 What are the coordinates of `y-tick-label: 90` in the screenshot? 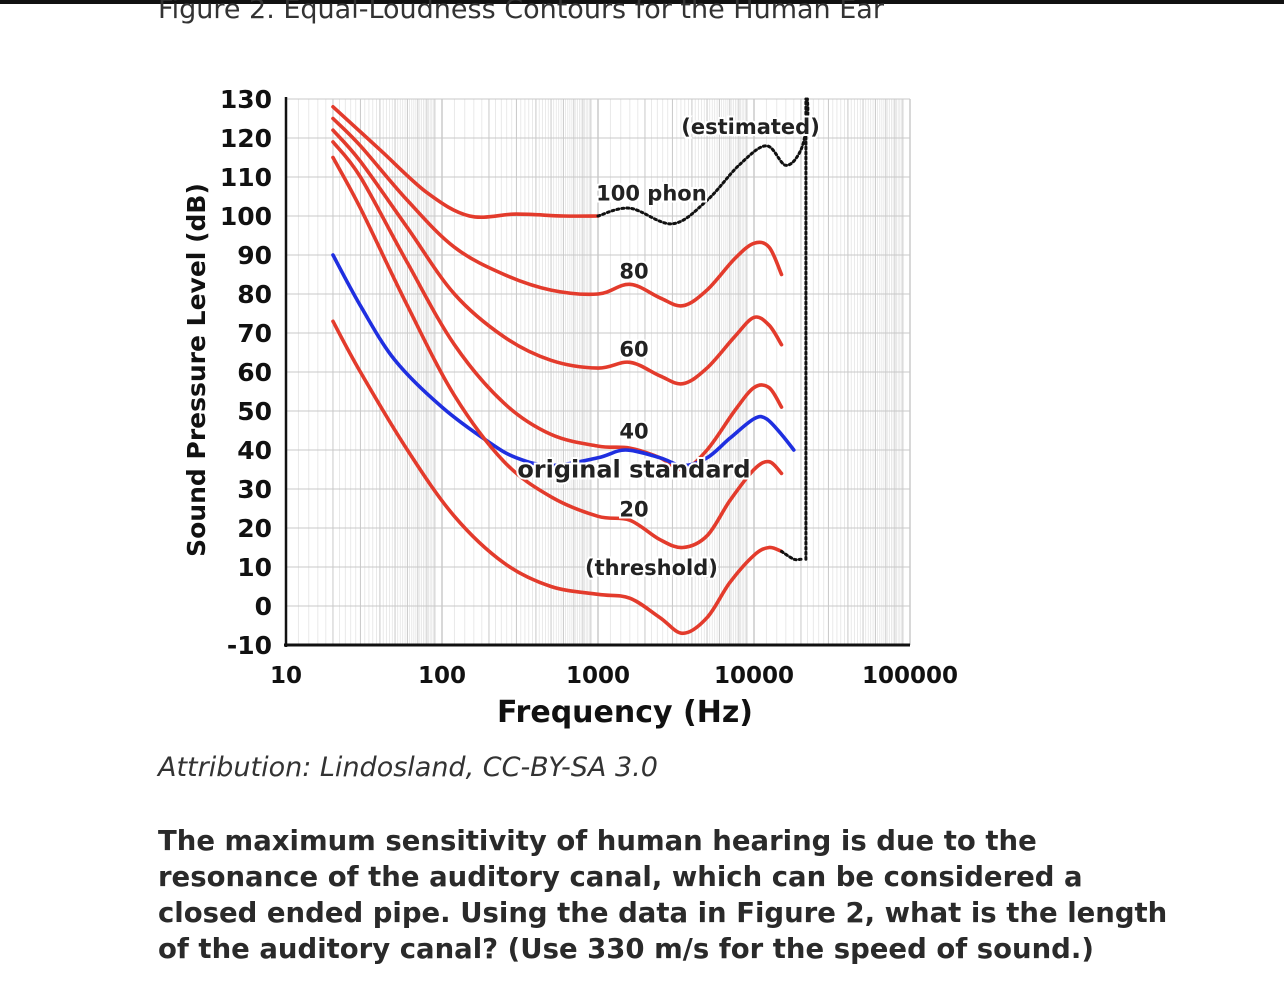 It's located at (254, 255).